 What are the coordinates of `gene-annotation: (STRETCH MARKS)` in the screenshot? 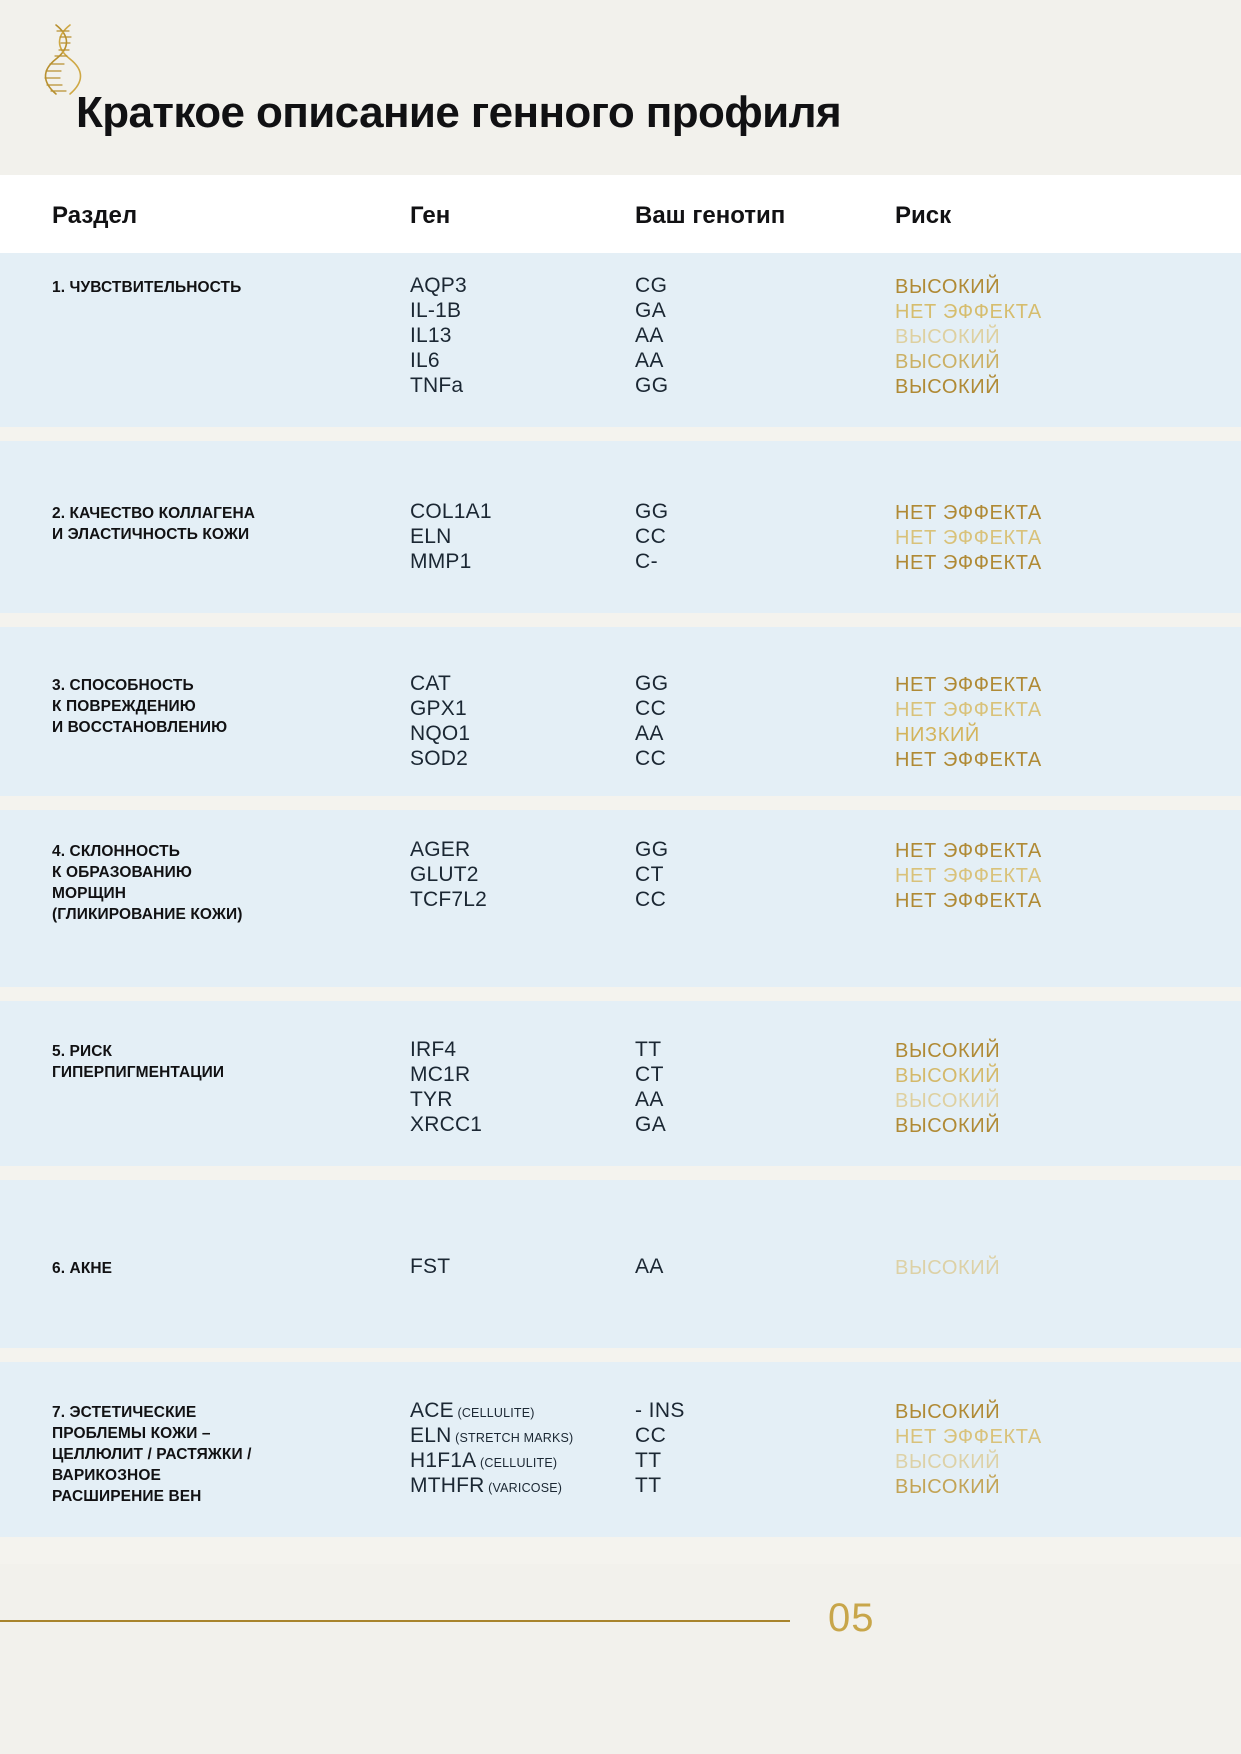 It's located at (512, 1438).